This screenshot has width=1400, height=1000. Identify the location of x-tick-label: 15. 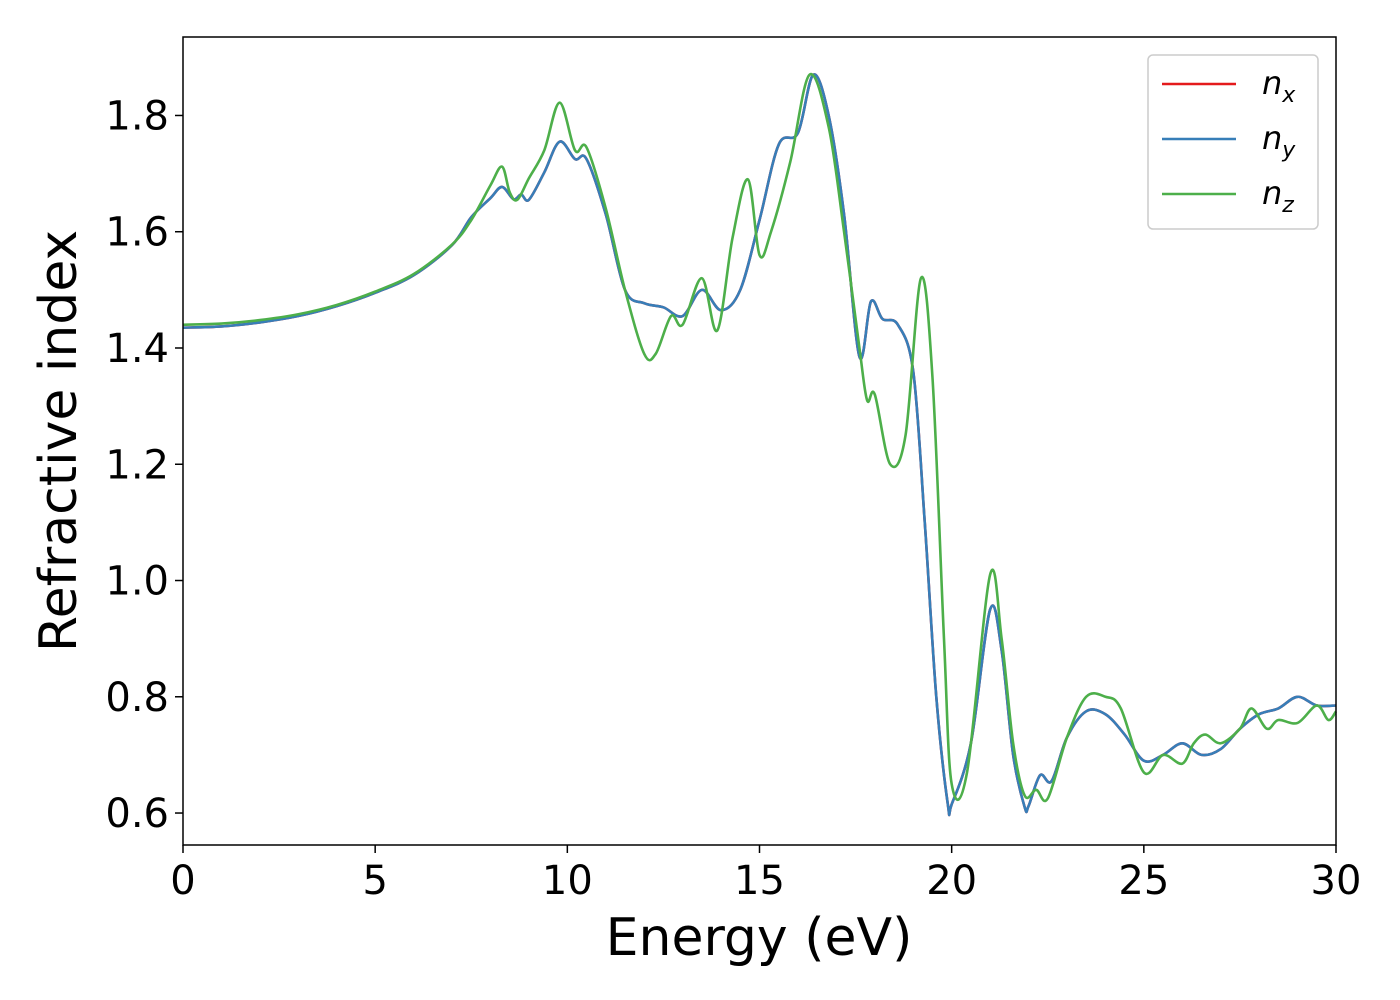
(759, 881).